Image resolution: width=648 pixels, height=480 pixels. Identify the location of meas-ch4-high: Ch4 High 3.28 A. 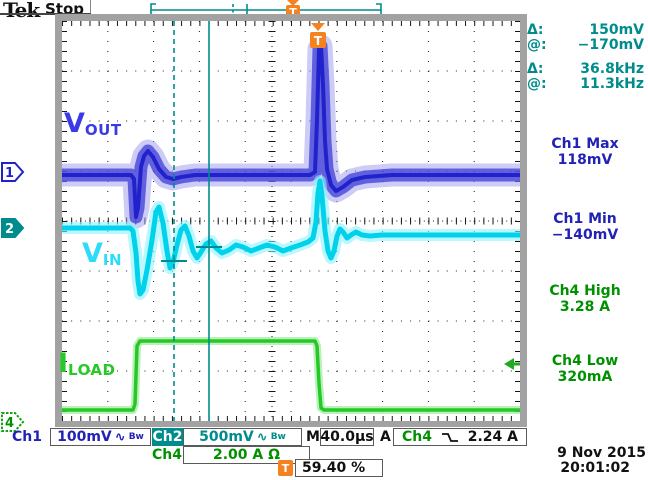
(585, 299).